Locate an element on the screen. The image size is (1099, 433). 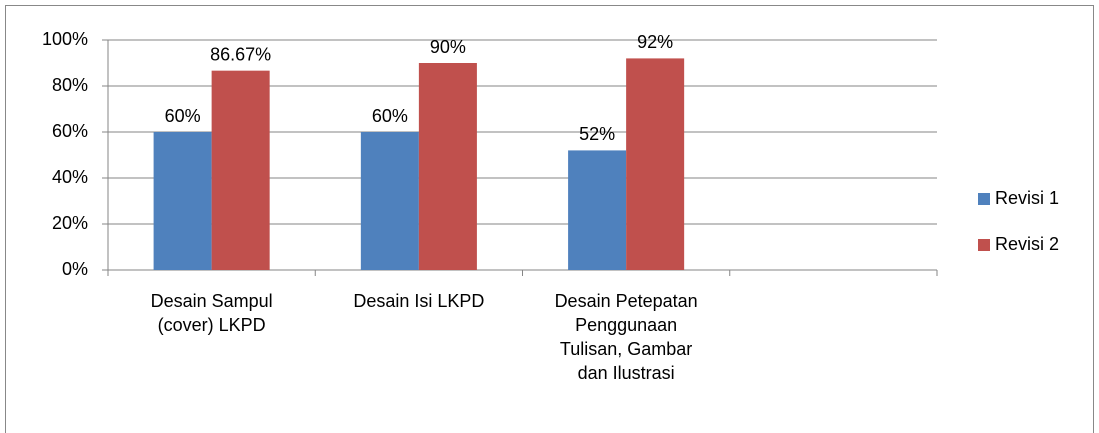
y-tick-label: 80% is located at coordinates (70, 85).